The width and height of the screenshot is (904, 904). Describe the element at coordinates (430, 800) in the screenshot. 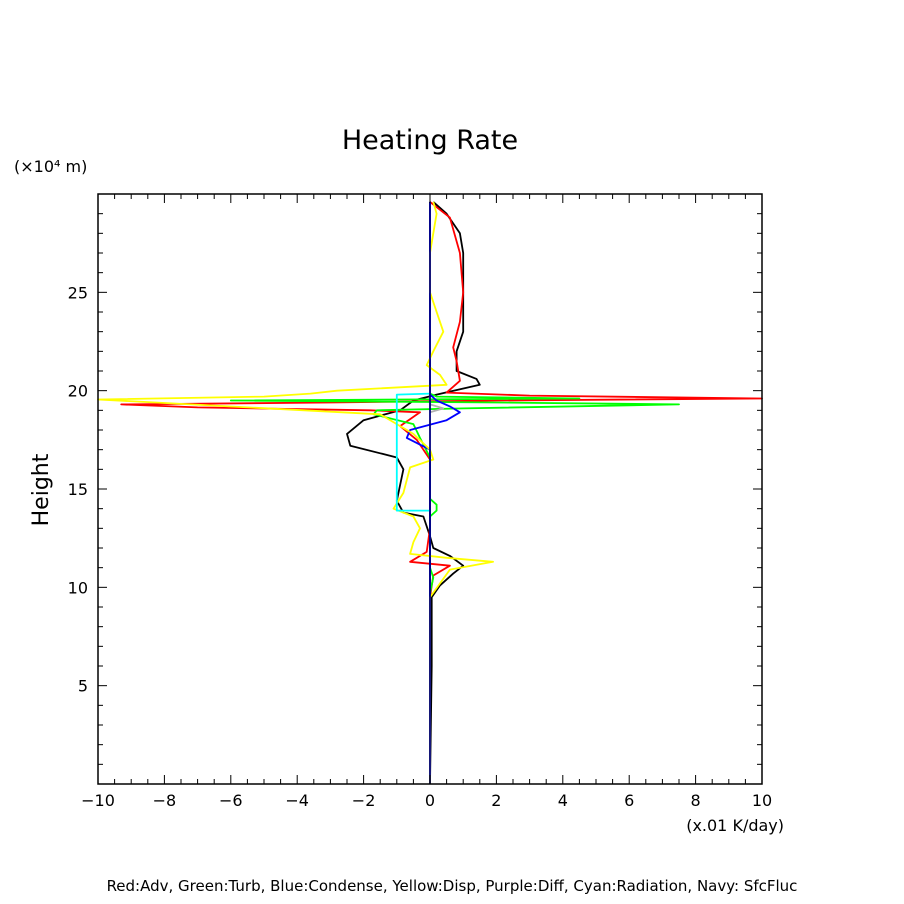

I see `x-tick-label: 0` at that location.